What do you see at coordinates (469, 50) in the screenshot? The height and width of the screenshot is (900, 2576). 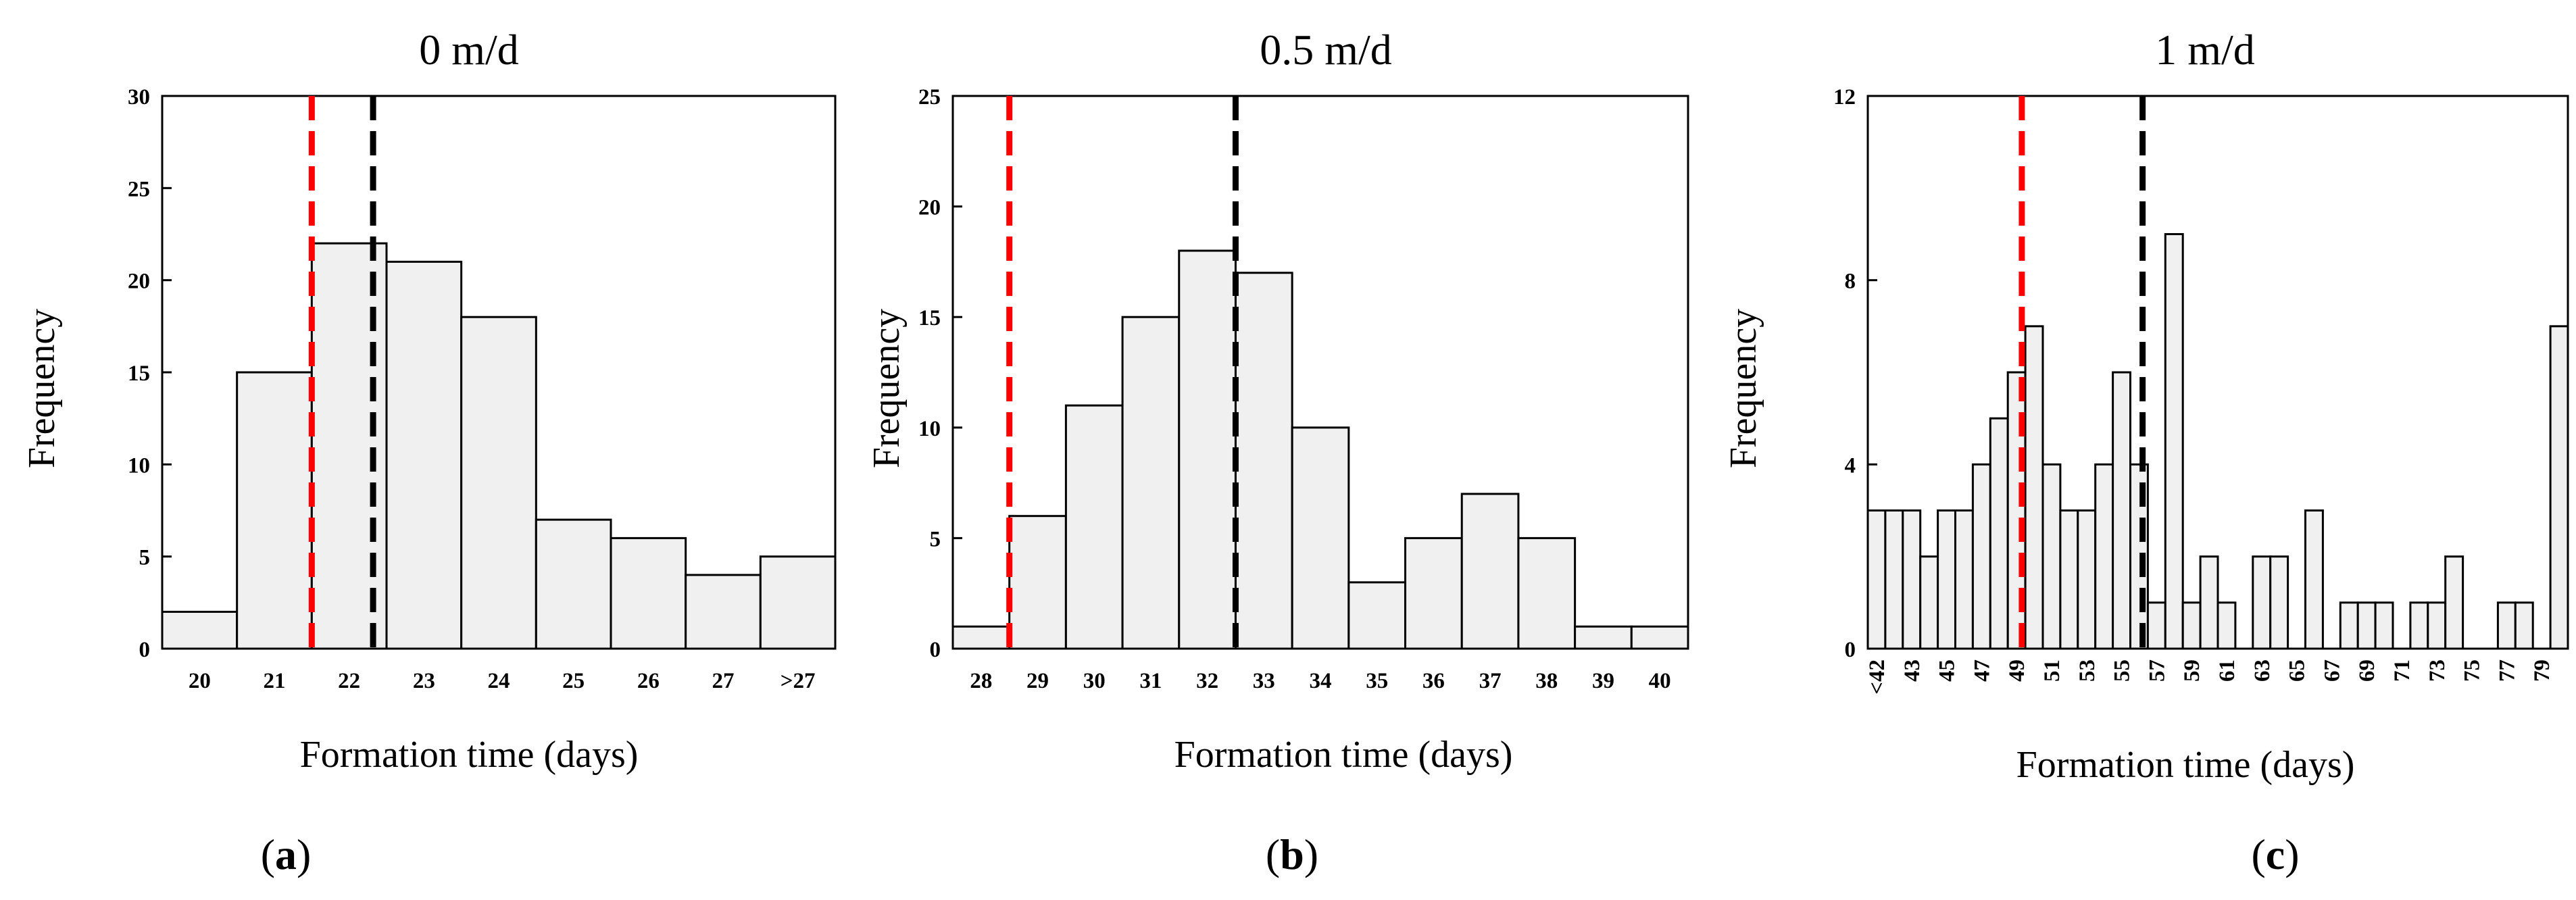 I see `chart-title-a: 0 m/d` at bounding box center [469, 50].